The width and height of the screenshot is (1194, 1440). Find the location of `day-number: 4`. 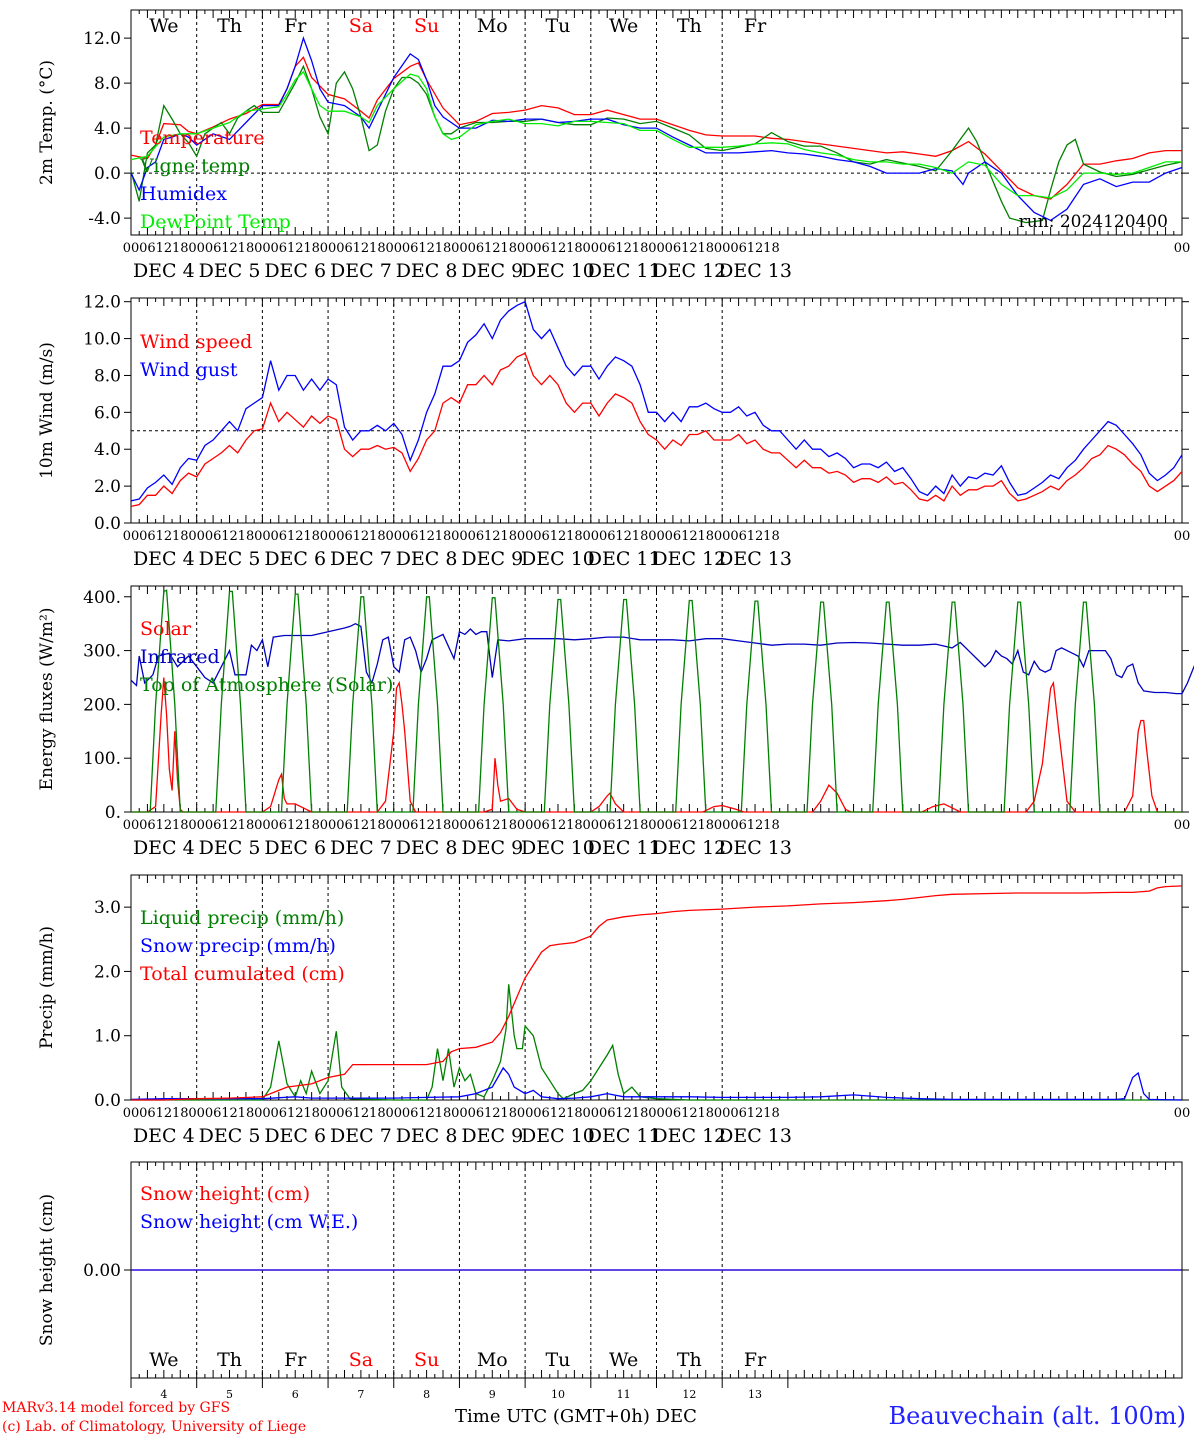

day-number: 4 is located at coordinates (163, 1394).